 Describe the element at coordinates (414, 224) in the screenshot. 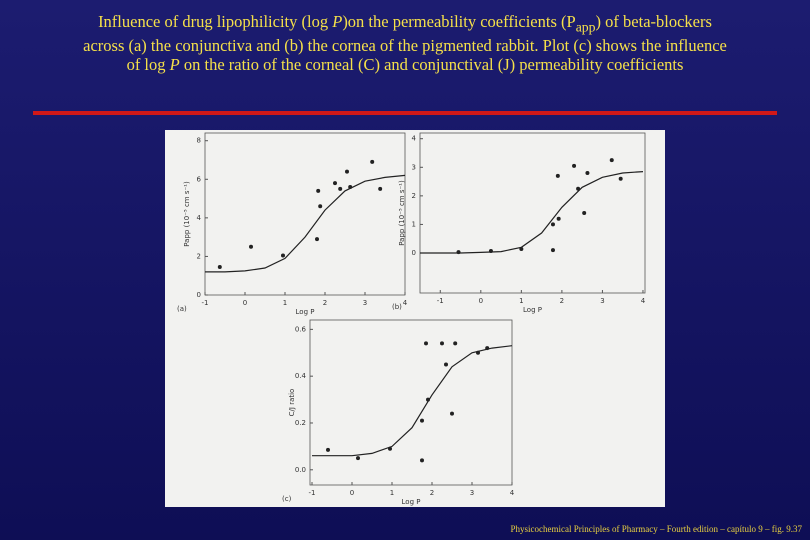

I see `y-tick-label: 1` at that location.